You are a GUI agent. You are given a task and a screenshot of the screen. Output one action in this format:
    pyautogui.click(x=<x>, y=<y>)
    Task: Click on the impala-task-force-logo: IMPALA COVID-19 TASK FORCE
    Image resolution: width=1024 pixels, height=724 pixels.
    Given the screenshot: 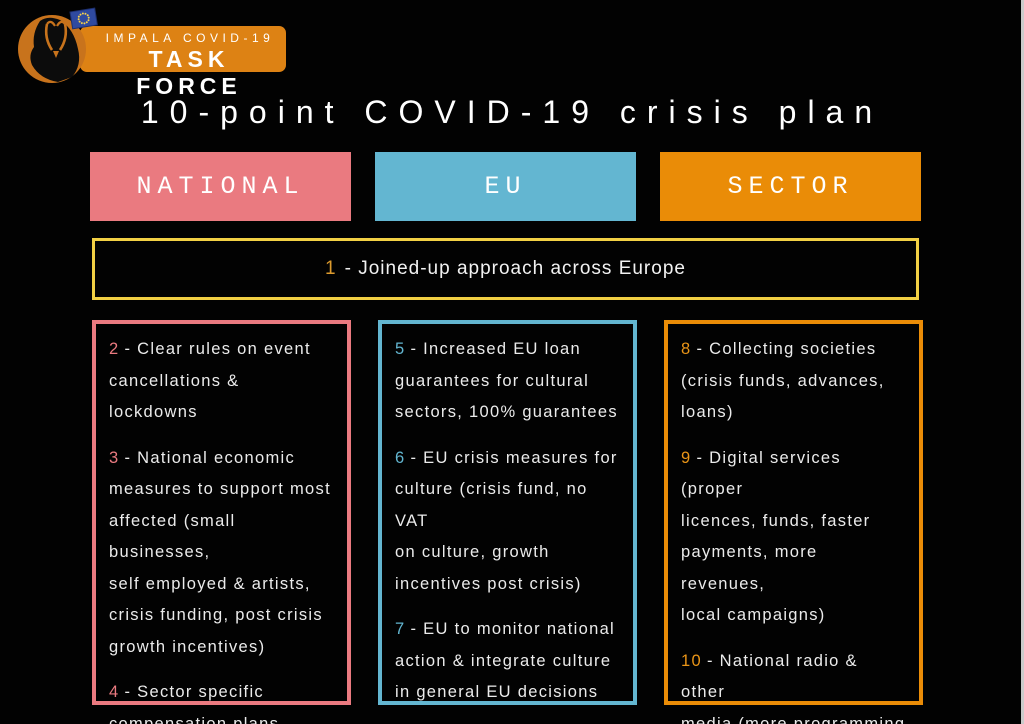 What is the action you would take?
    pyautogui.click(x=160, y=49)
    